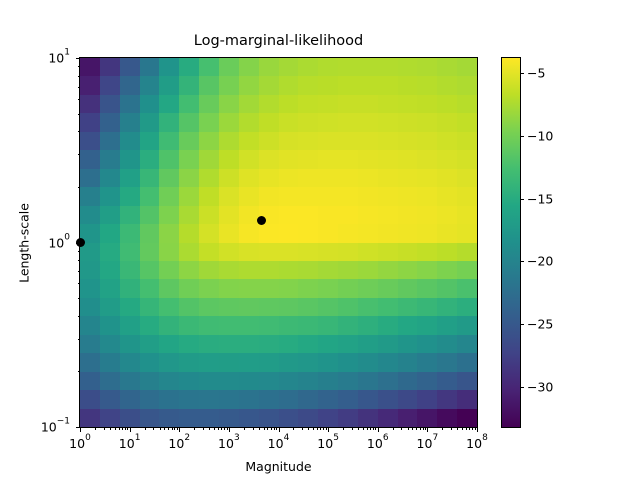 The height and width of the screenshot is (480, 640). What do you see at coordinates (278, 41) in the screenshot?
I see `chart-title: Log-marginal-likelihood` at bounding box center [278, 41].